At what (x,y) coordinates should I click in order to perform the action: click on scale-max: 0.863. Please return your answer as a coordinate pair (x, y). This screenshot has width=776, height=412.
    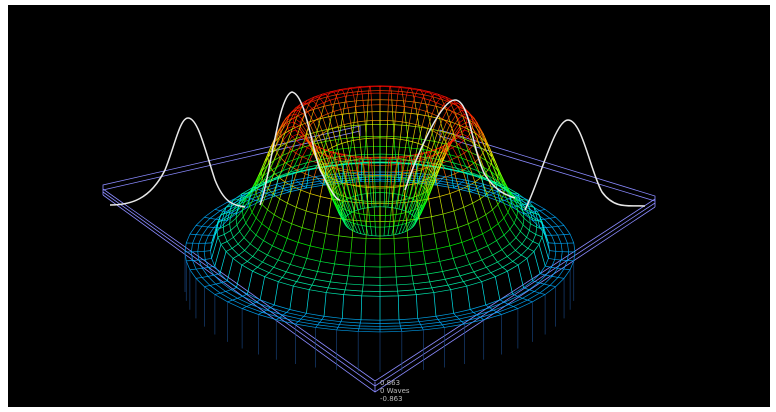
    Looking at the image, I should click on (390, 383).